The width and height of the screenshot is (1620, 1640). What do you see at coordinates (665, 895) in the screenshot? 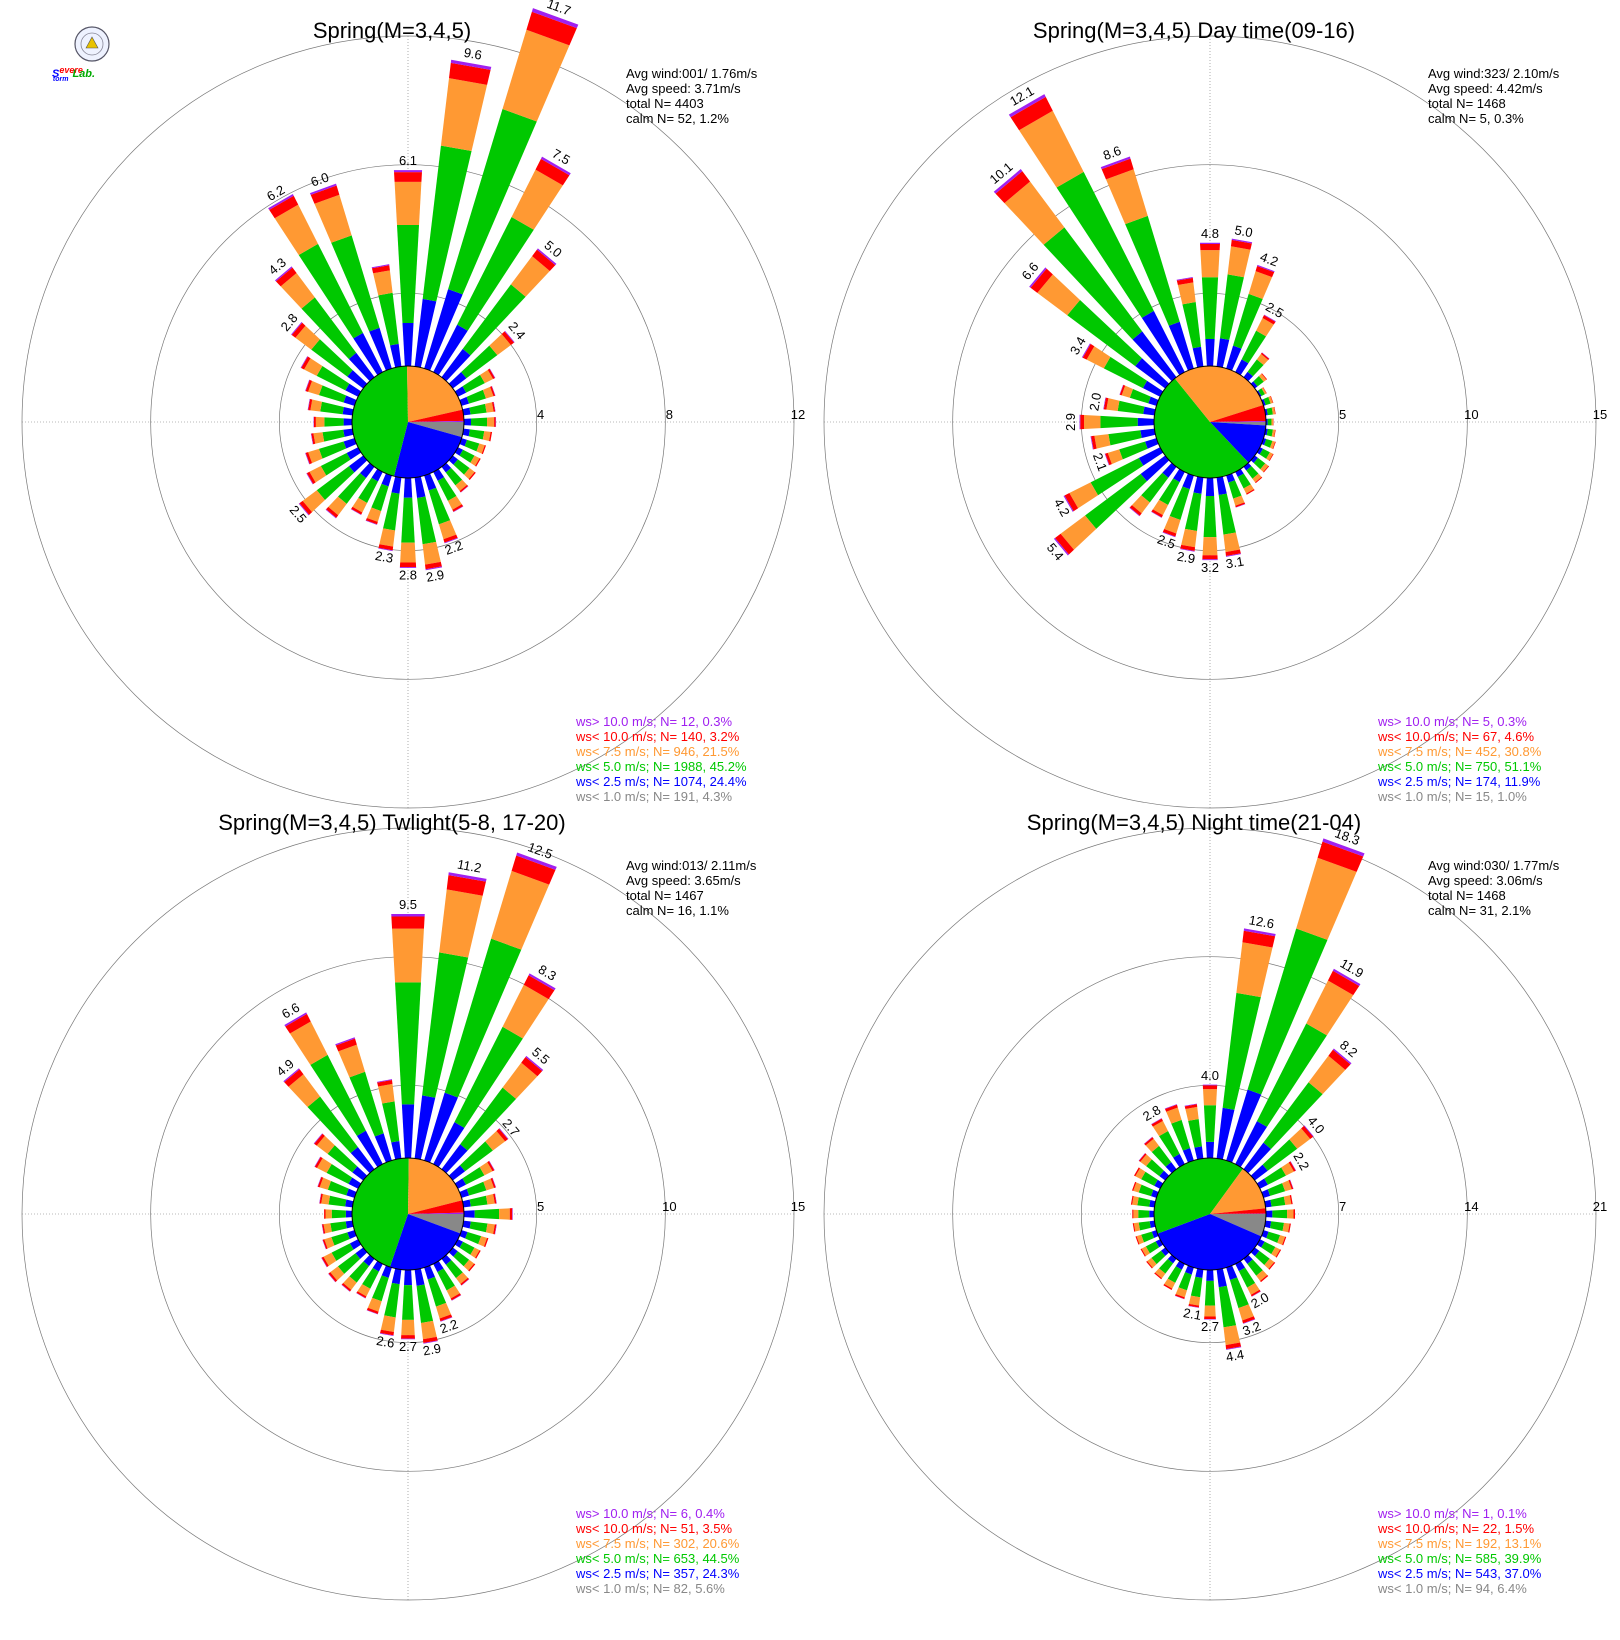
I see `stat-total: total N= 1467` at bounding box center [665, 895].